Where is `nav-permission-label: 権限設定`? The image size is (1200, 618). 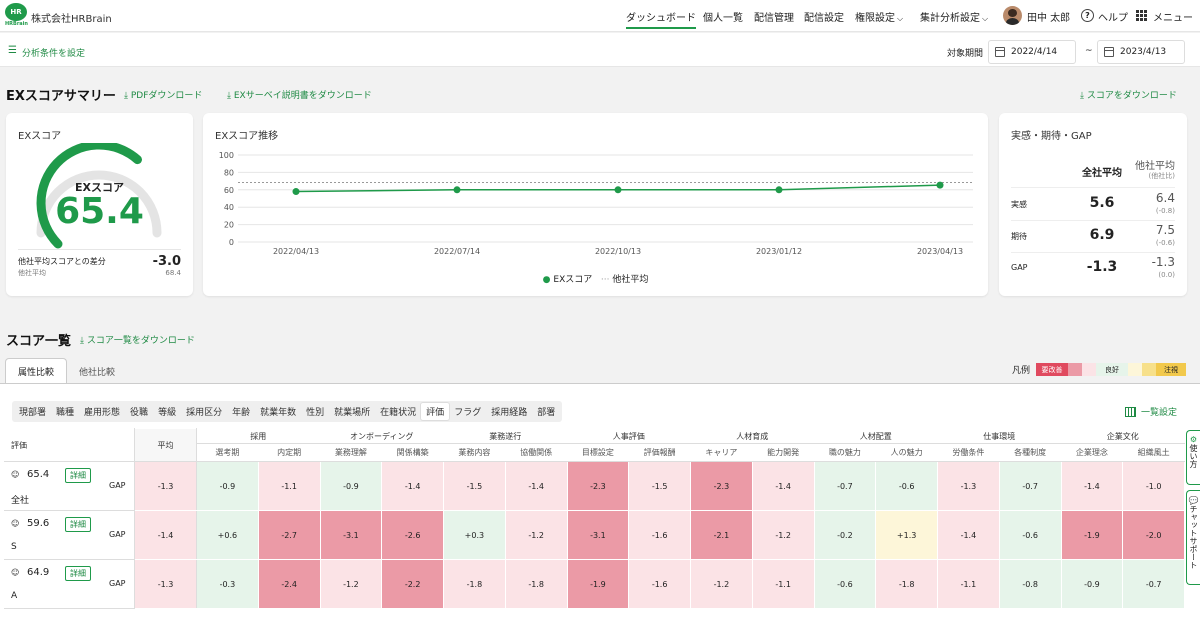
nav-permission-label: 権限設定 is located at coordinates (875, 18).